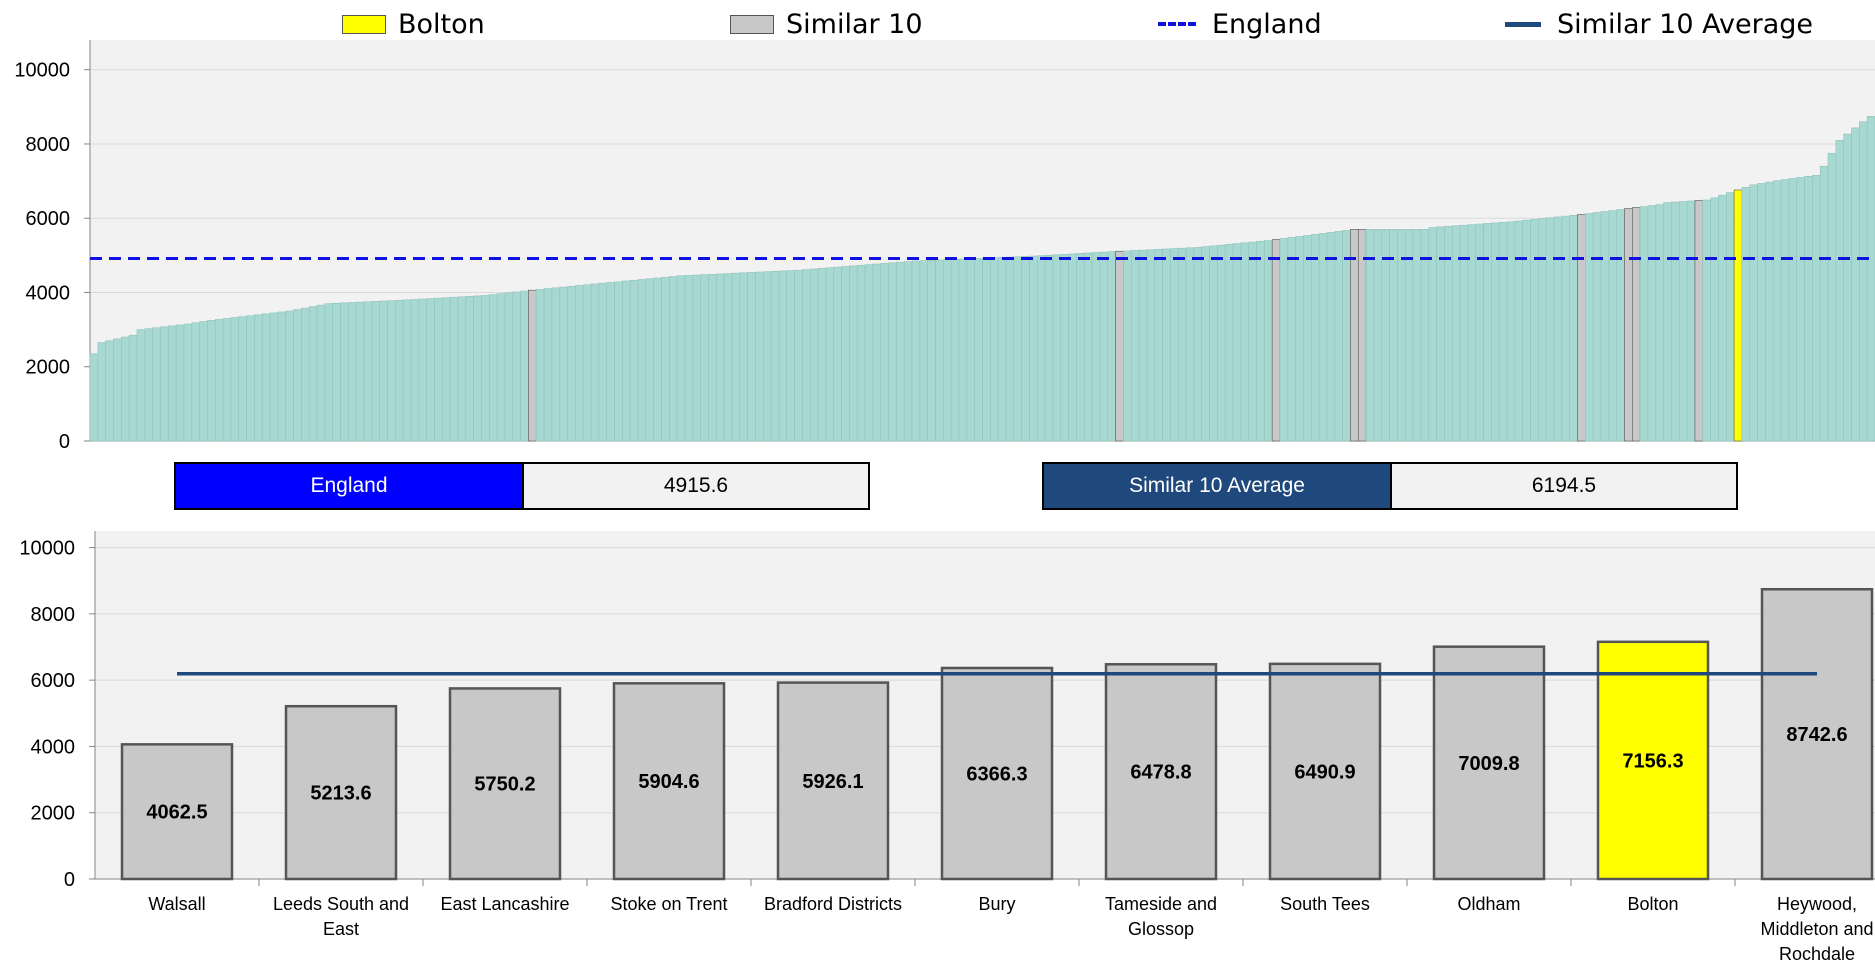 This screenshot has width=1875, height=962. What do you see at coordinates (1325, 904) in the screenshot?
I see `x-tick-label-line: South Tees` at bounding box center [1325, 904].